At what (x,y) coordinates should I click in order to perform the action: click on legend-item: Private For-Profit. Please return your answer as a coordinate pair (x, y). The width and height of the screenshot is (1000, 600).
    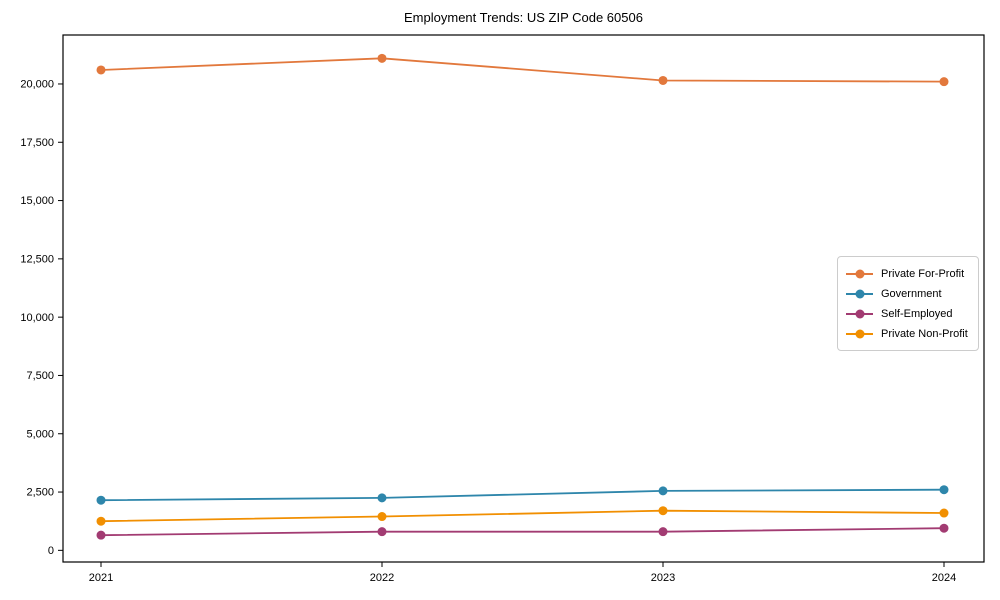
    Looking at the image, I should click on (908, 274).